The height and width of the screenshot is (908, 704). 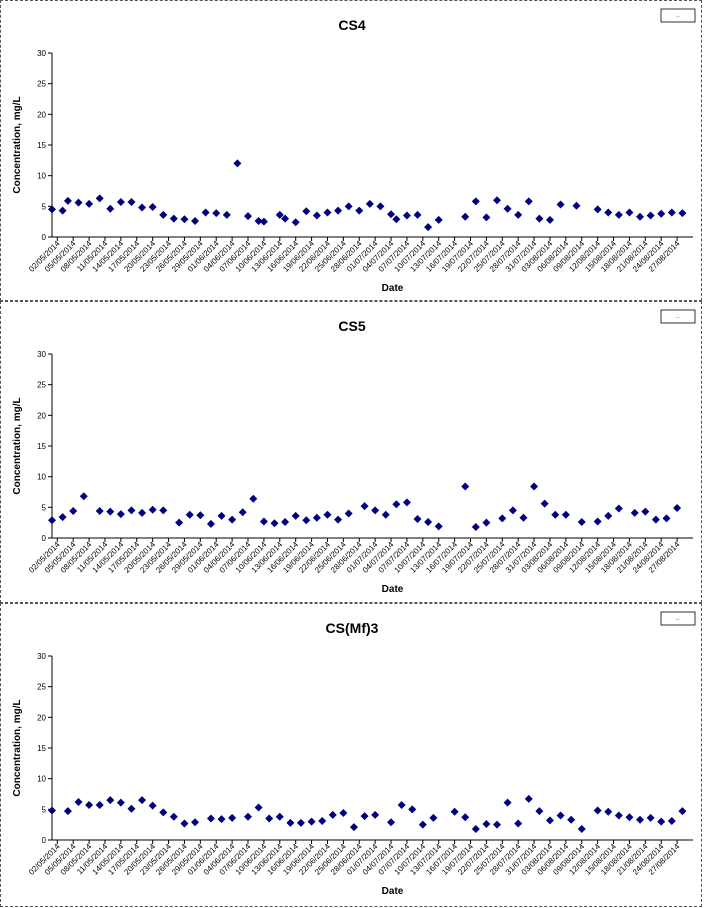 What do you see at coordinates (41, 477) in the screenshot?
I see `y-tick-label: 10` at bounding box center [41, 477].